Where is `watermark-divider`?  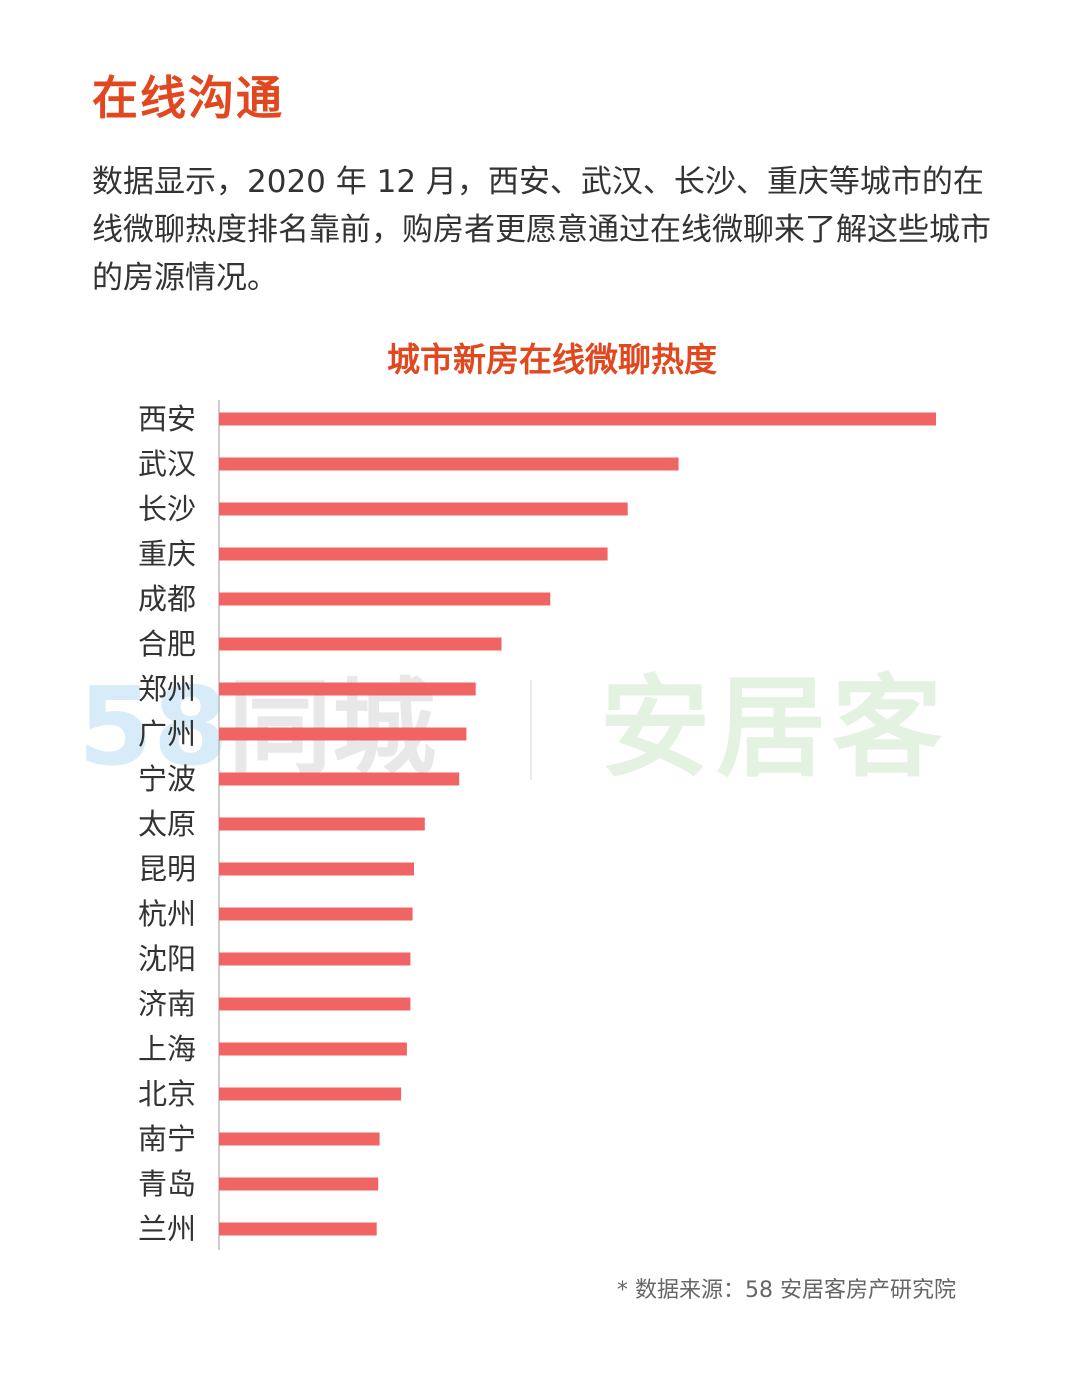
watermark-divider is located at coordinates (531, 730).